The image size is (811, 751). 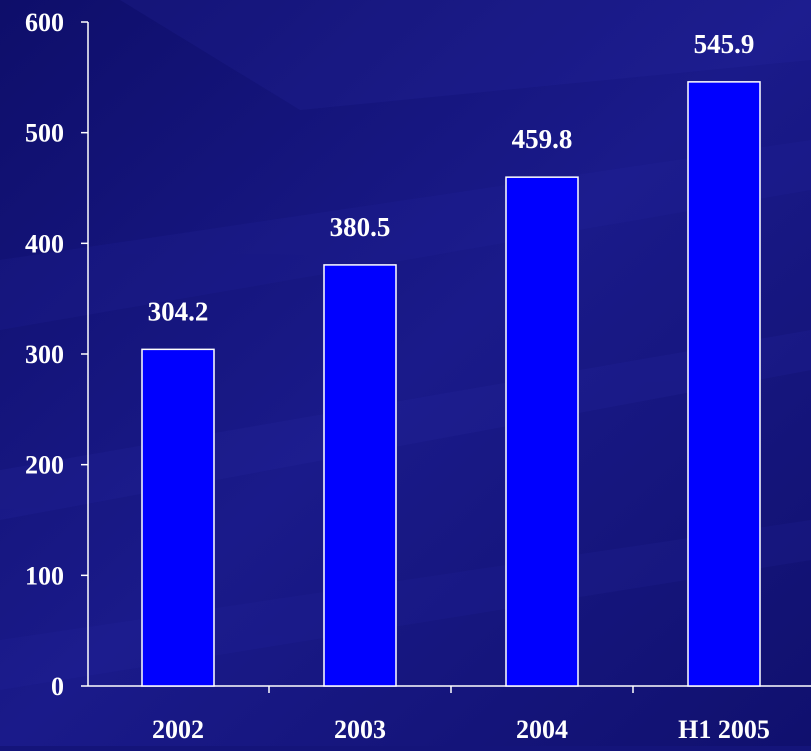 What do you see at coordinates (542, 729) in the screenshot?
I see `x-tick-label: 2004` at bounding box center [542, 729].